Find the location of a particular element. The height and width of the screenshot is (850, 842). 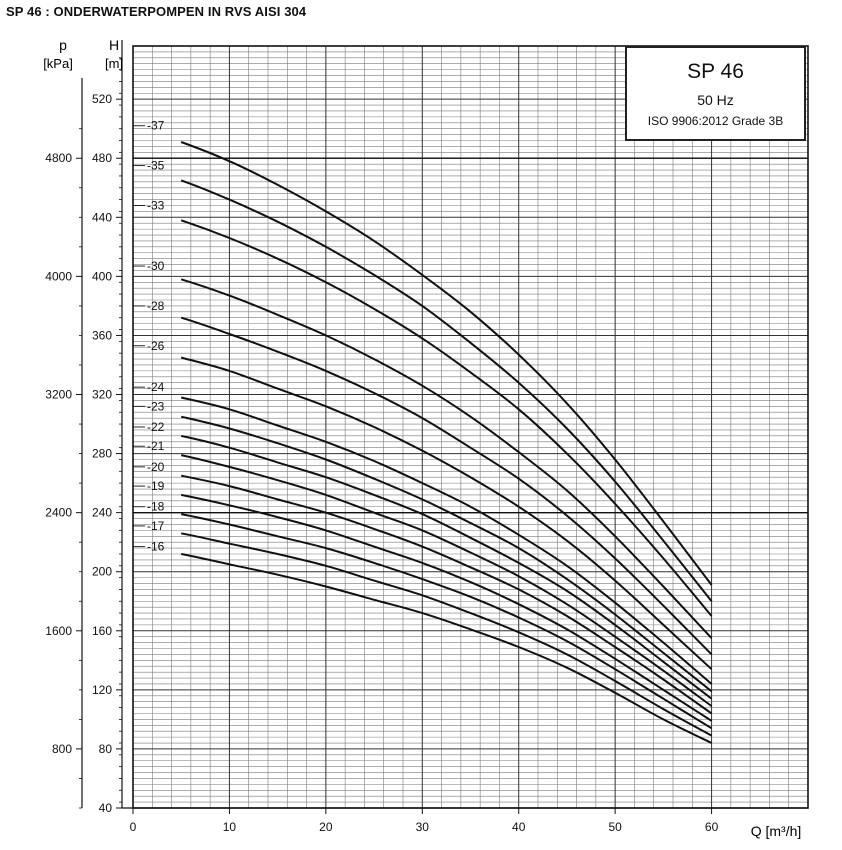

h-tick-label: 200 is located at coordinates (102, 572).